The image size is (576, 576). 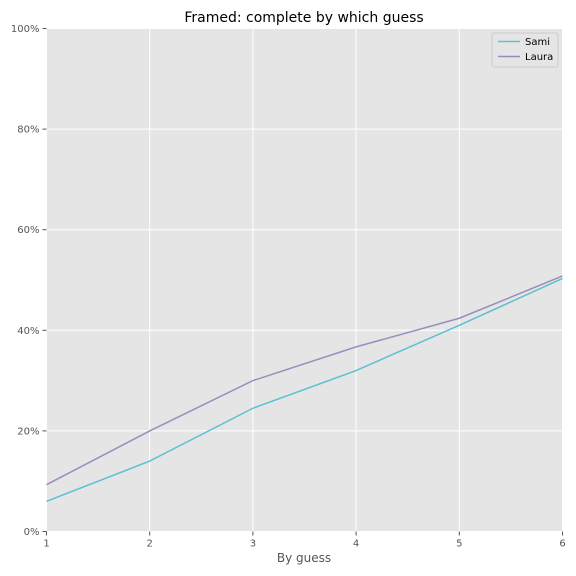 What do you see at coordinates (356, 544) in the screenshot?
I see `x-tick-label: 4` at bounding box center [356, 544].